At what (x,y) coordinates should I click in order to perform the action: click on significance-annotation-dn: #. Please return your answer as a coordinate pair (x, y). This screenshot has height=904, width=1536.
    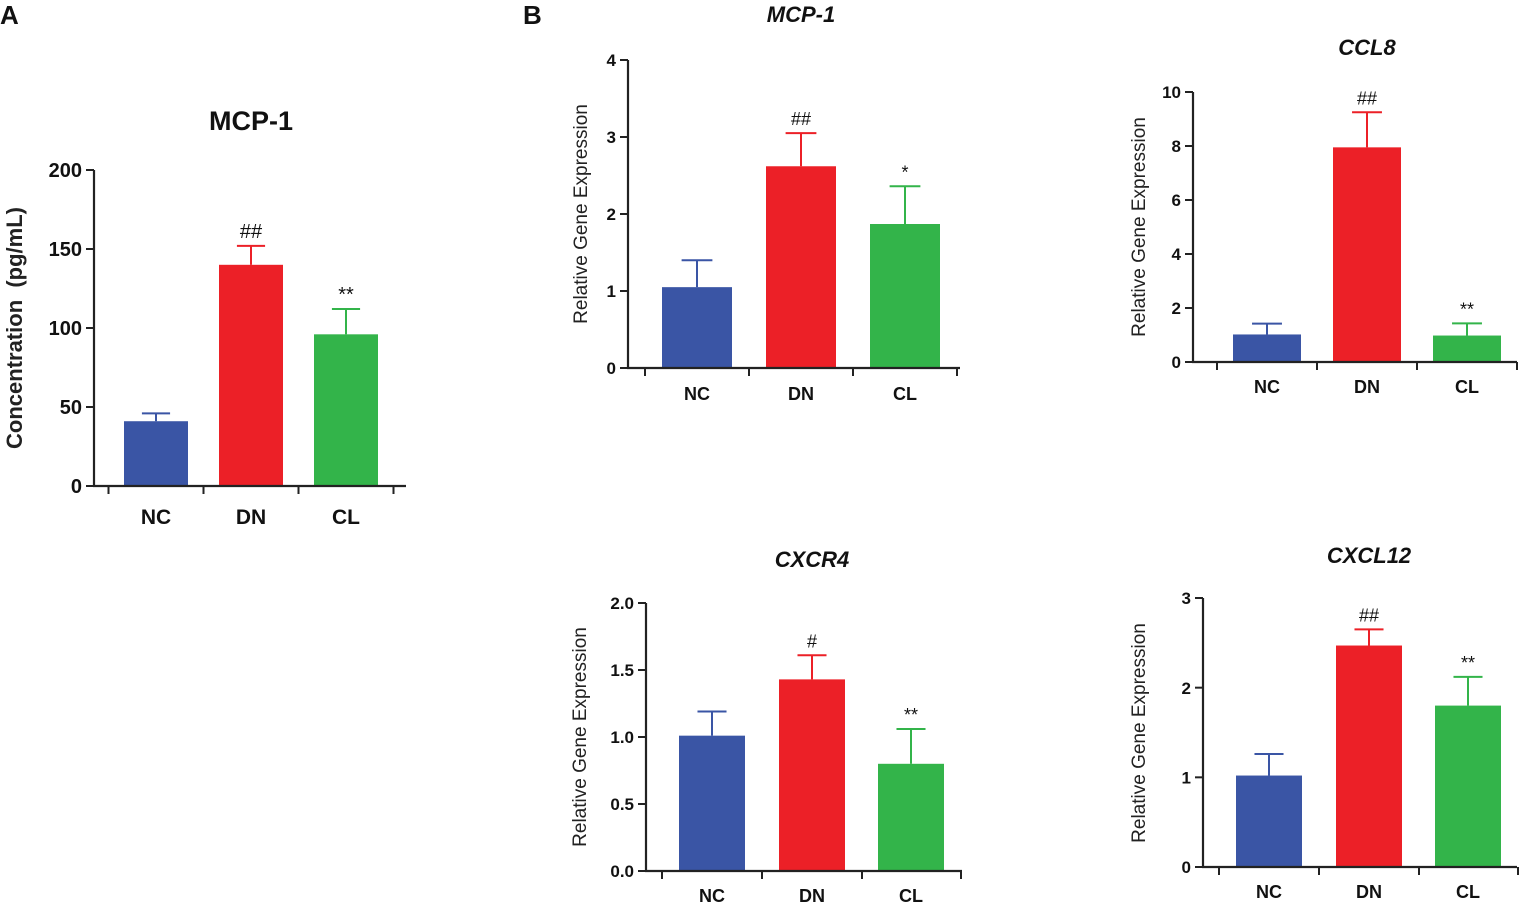
    Looking at the image, I should click on (812, 641).